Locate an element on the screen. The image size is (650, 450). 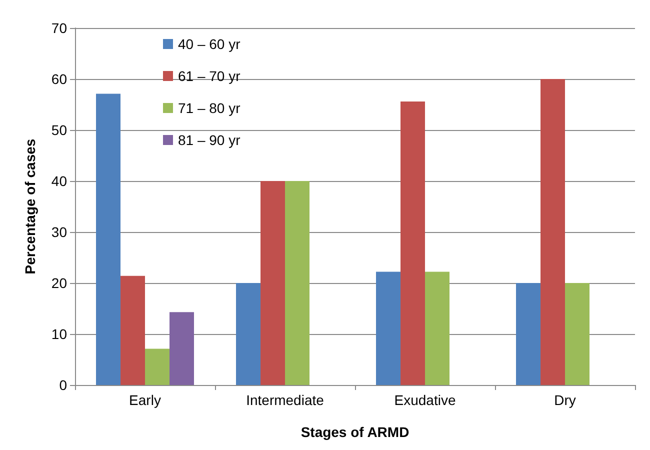
x-tick-label: Dry is located at coordinates (565, 400).